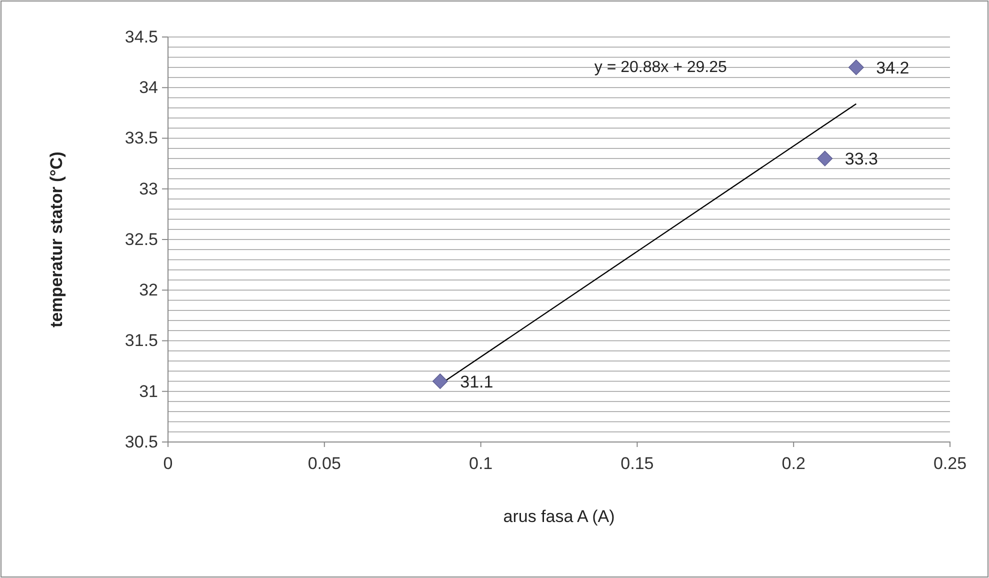 The width and height of the screenshot is (989, 578). I want to click on annotation: y = 20.88x + 29.25, so click(661, 67).